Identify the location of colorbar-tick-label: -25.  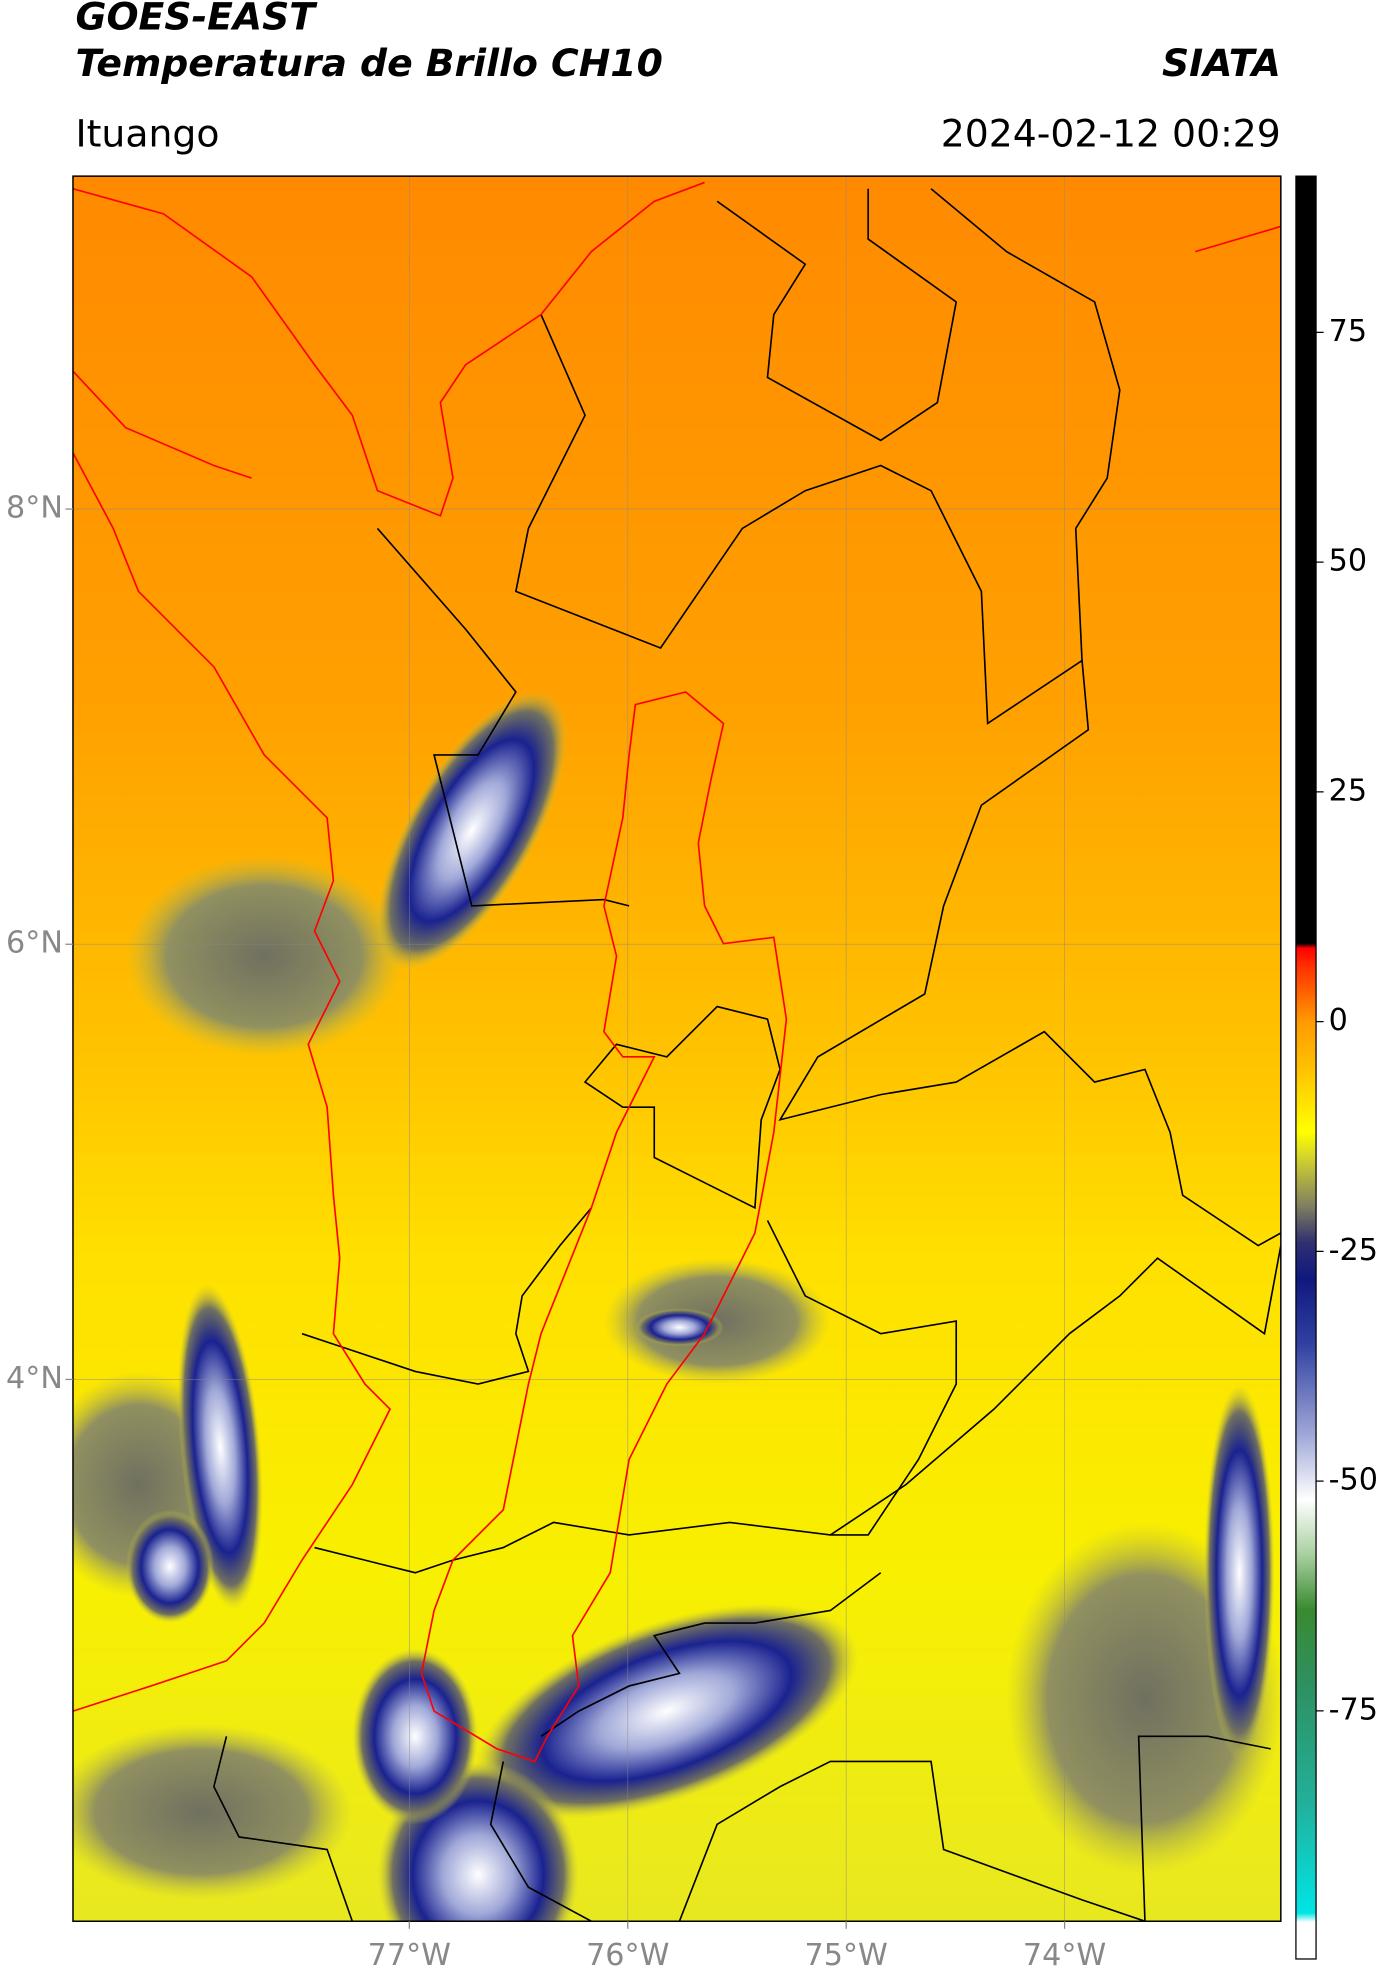
(1353, 1250).